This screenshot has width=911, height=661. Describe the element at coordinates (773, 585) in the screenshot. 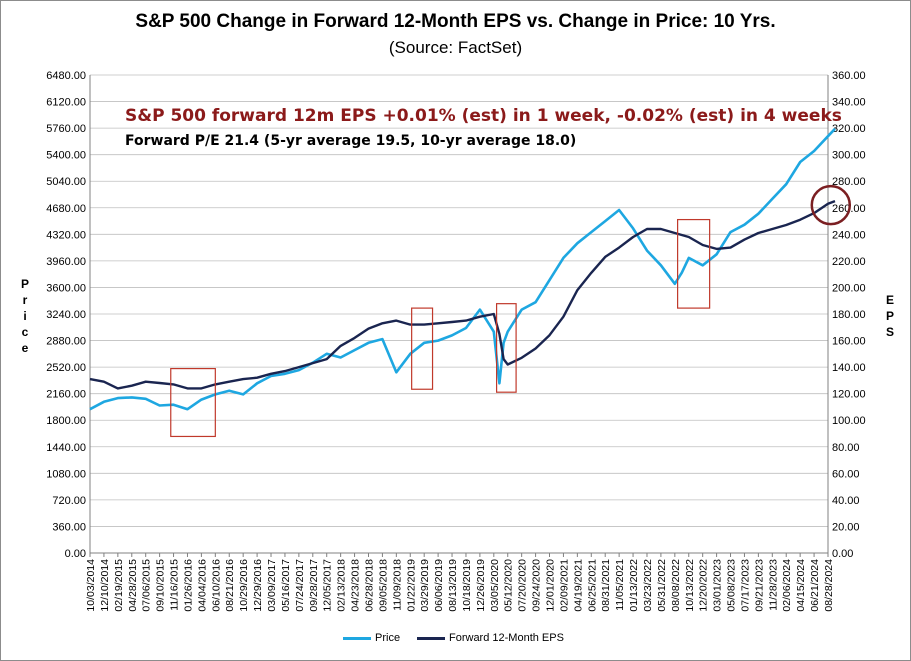

I see `x-tick-label: 11/28/2023` at that location.